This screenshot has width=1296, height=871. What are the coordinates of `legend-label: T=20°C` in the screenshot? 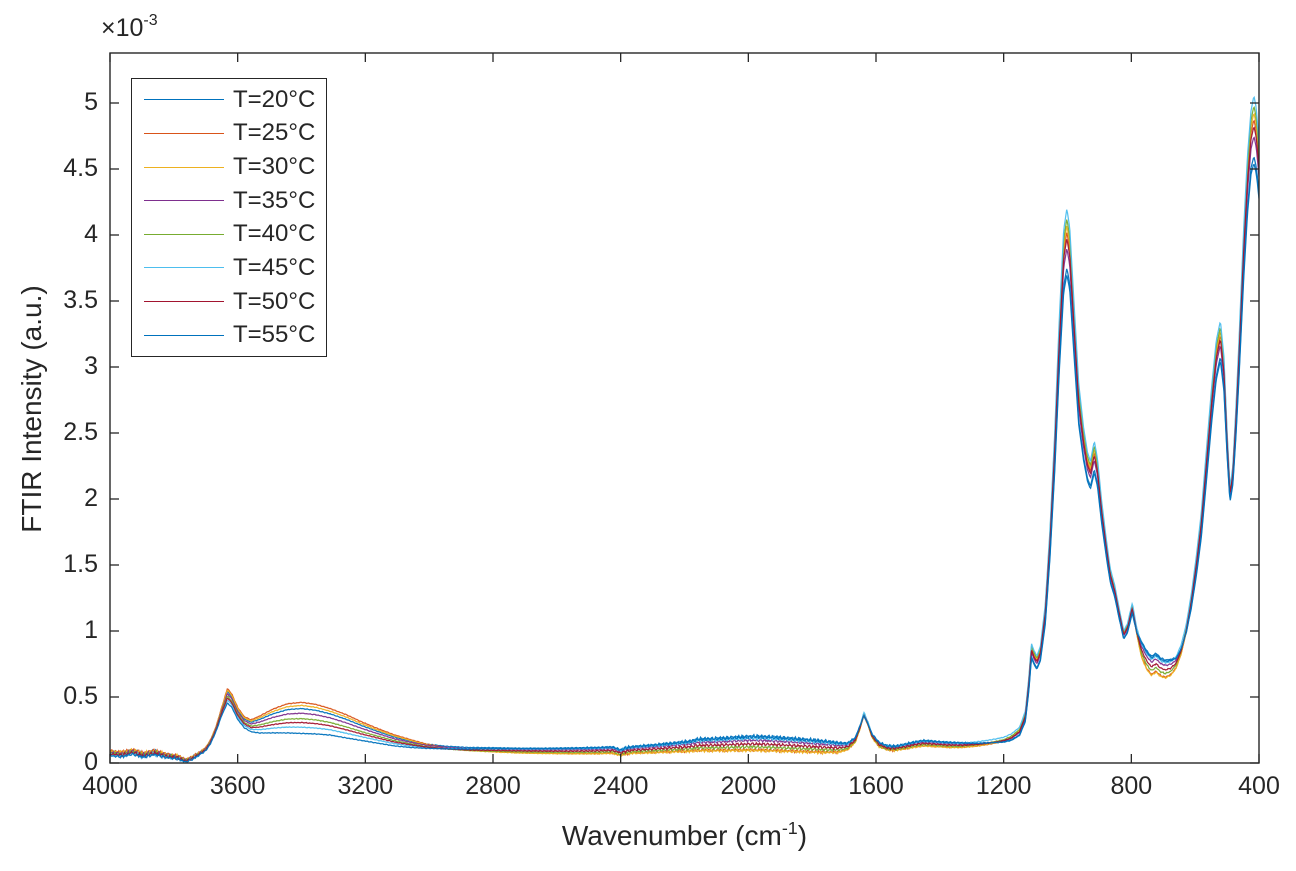 It's located at (274, 99).